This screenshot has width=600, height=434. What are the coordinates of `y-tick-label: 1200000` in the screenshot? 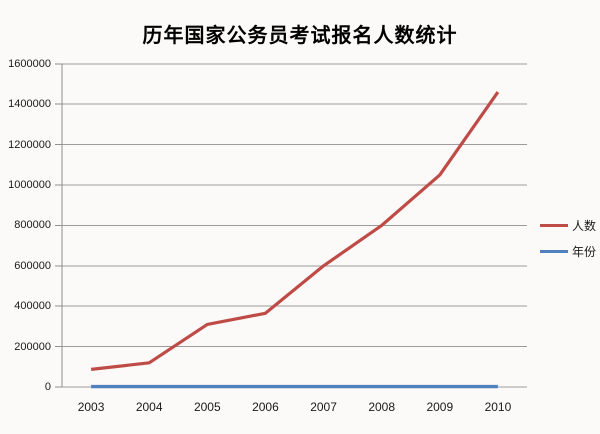 It's located at (29, 144).